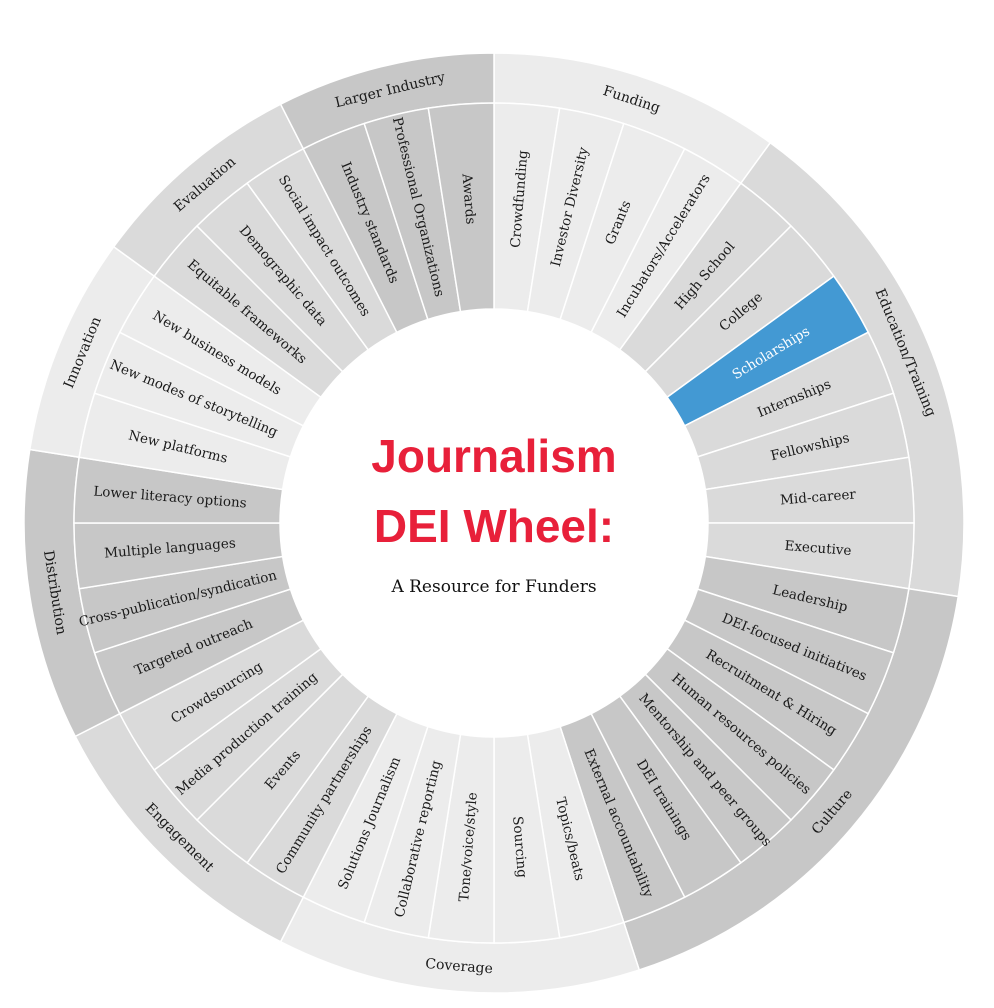  Describe the element at coordinates (493, 456) in the screenshot. I see `title-line-1: Journalism` at that location.